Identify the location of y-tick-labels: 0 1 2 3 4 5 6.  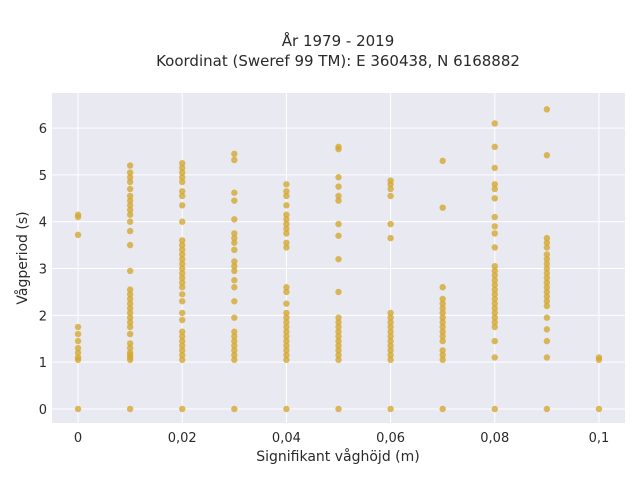
(43, 270).